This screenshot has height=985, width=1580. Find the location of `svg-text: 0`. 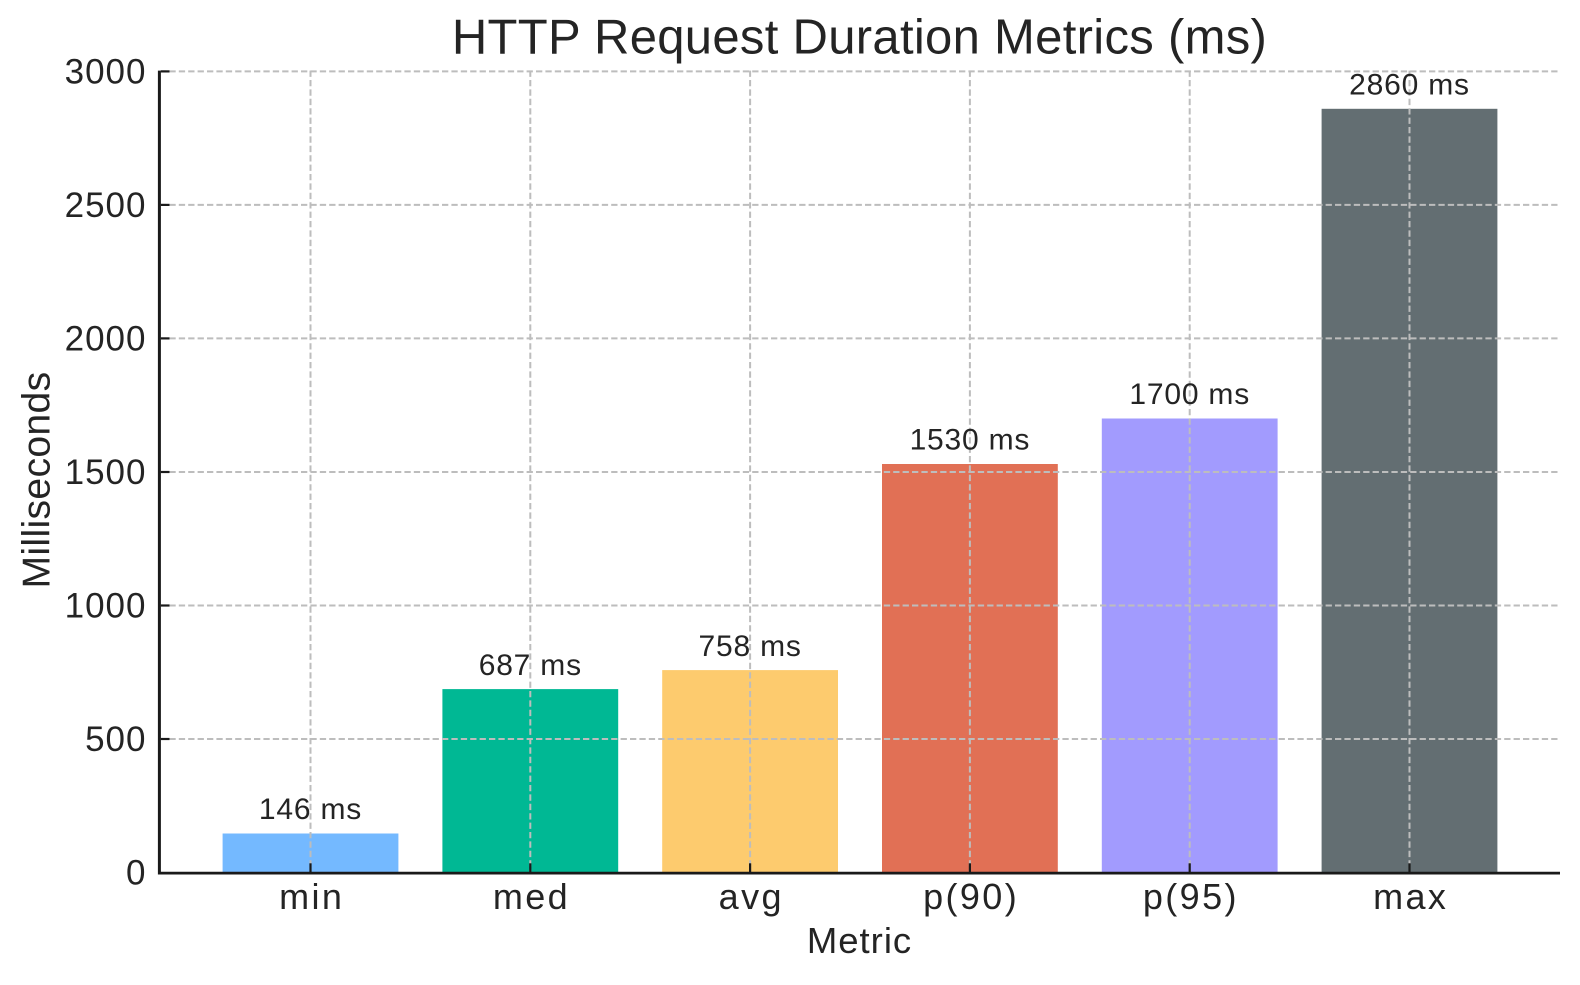

svg-text: 0 is located at coordinates (136, 873).